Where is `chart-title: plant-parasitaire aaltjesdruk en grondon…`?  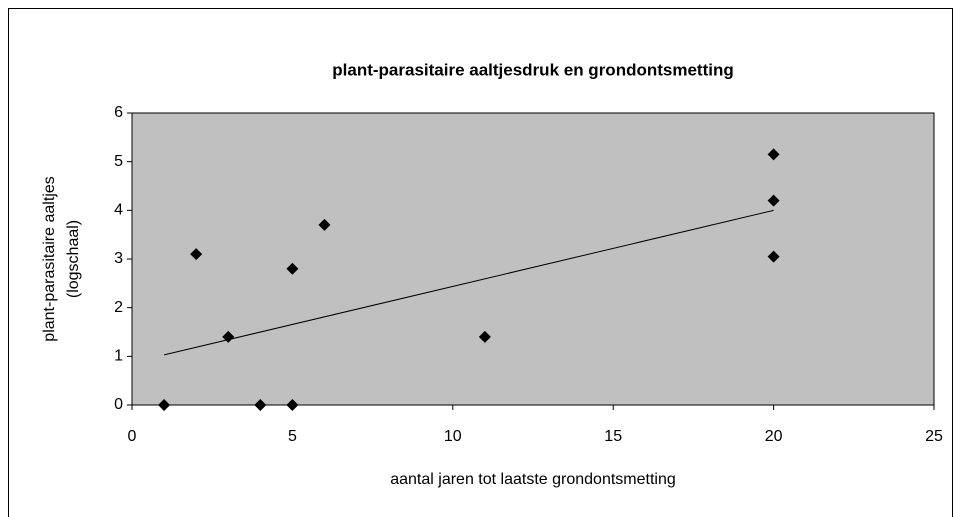 chart-title: plant-parasitaire aaltjesdruk en grondon… is located at coordinates (532, 69).